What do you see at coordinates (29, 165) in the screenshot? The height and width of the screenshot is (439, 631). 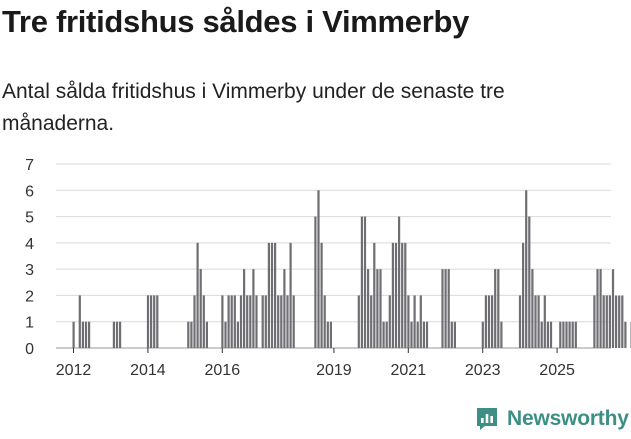 I see `y-tick-label: 7` at bounding box center [29, 165].